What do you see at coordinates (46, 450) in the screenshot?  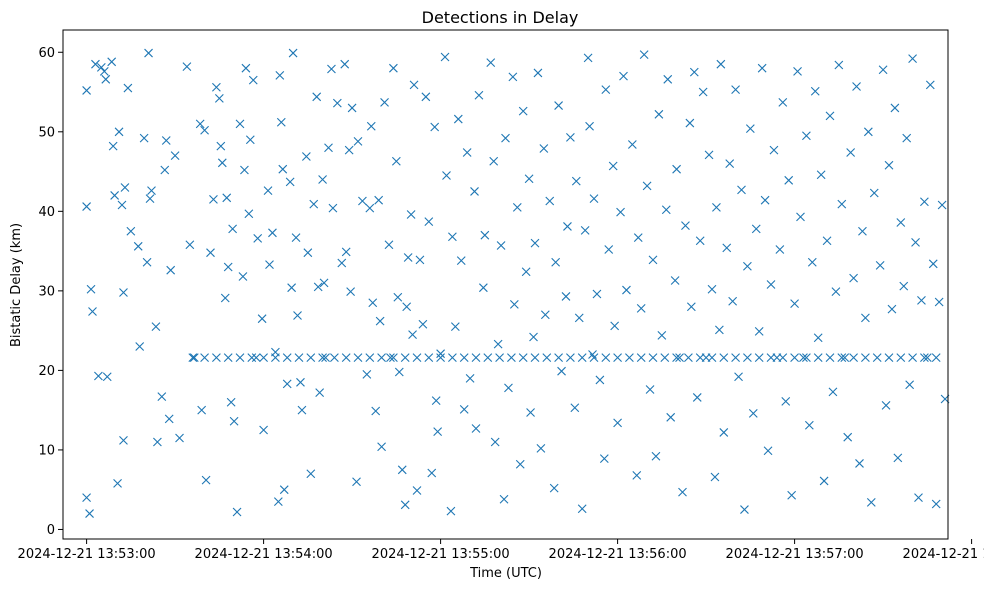 I see `y-tick-label: 10` at bounding box center [46, 450].